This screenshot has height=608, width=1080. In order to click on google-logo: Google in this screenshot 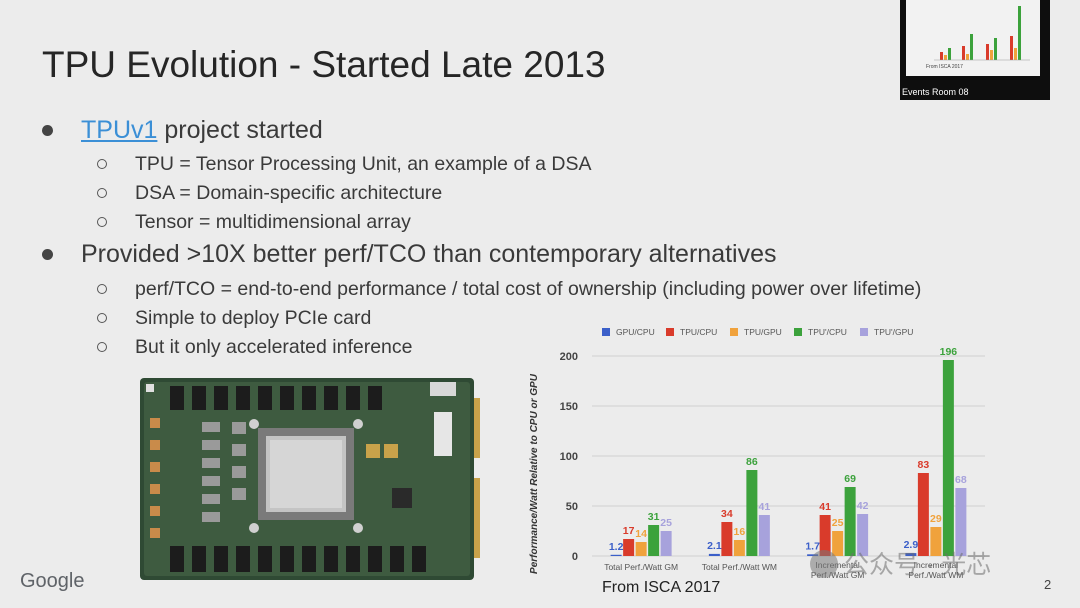, I will do `click(52, 581)`.